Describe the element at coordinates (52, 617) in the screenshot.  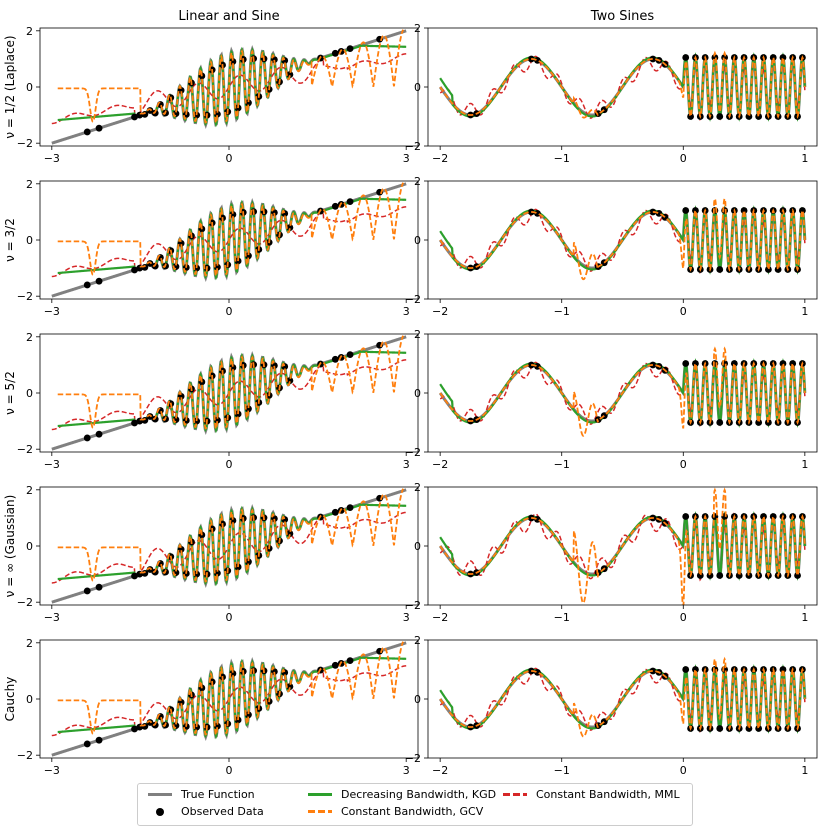
I see `x-tick-label: −3` at that location.